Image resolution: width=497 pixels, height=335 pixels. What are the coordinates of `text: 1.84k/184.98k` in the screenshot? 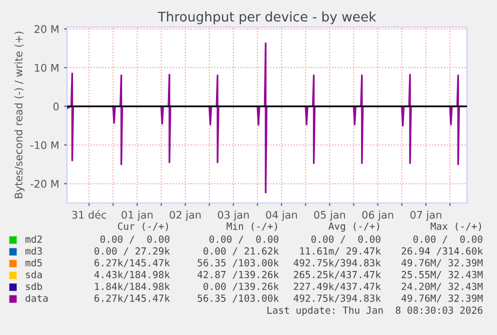 It's located at (132, 286).